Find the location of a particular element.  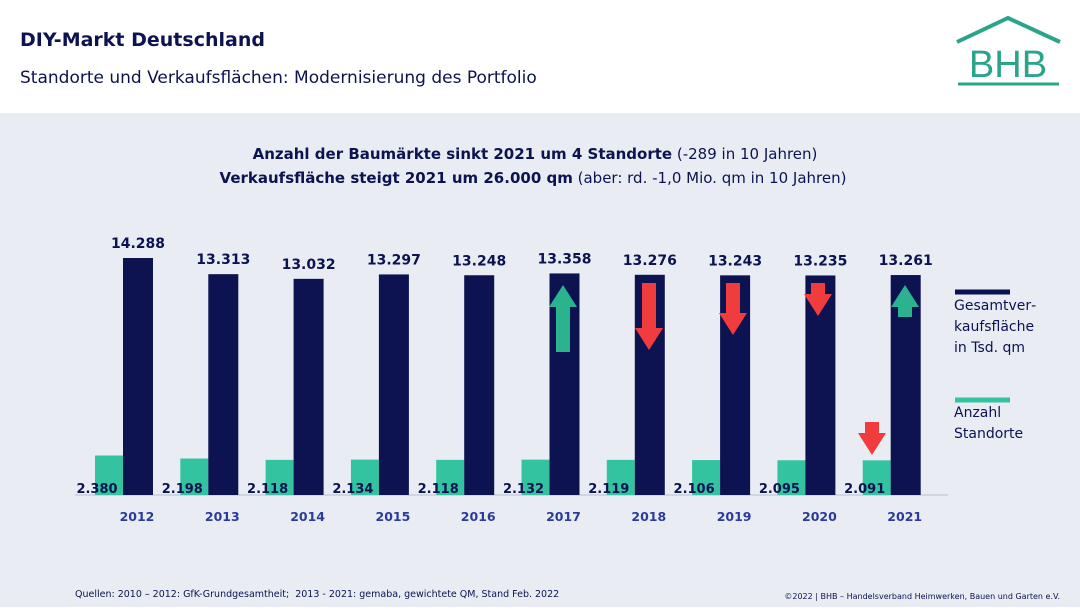

value-label: 2.132 is located at coordinates (523, 489).